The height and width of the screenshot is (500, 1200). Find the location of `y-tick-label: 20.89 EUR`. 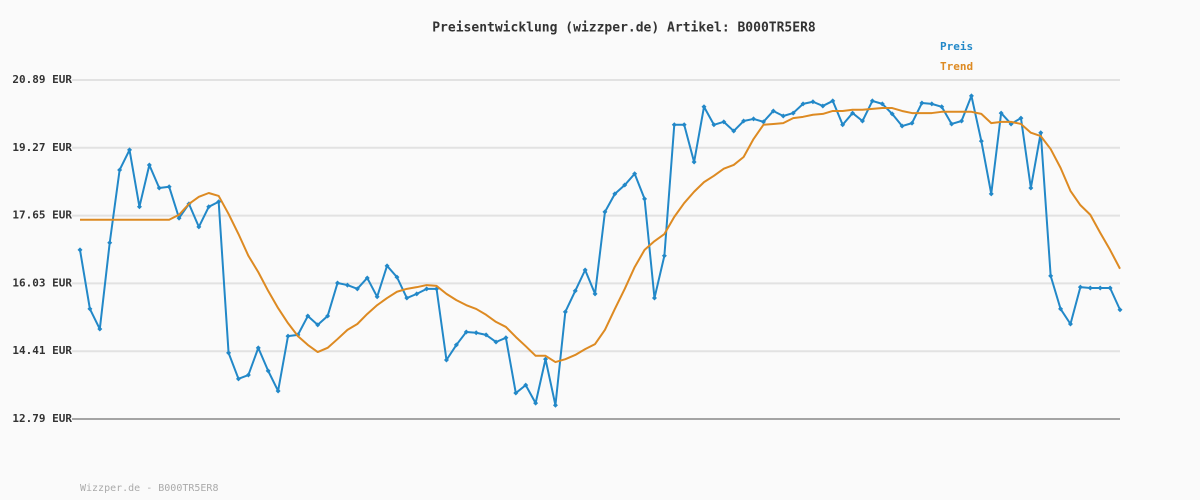

y-tick-label: 20.89 EUR is located at coordinates (42, 79).